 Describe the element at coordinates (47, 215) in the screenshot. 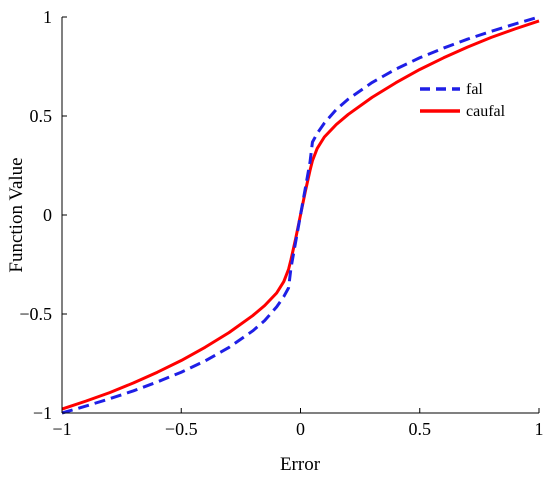

I see `y-tick-label: 0` at that location.